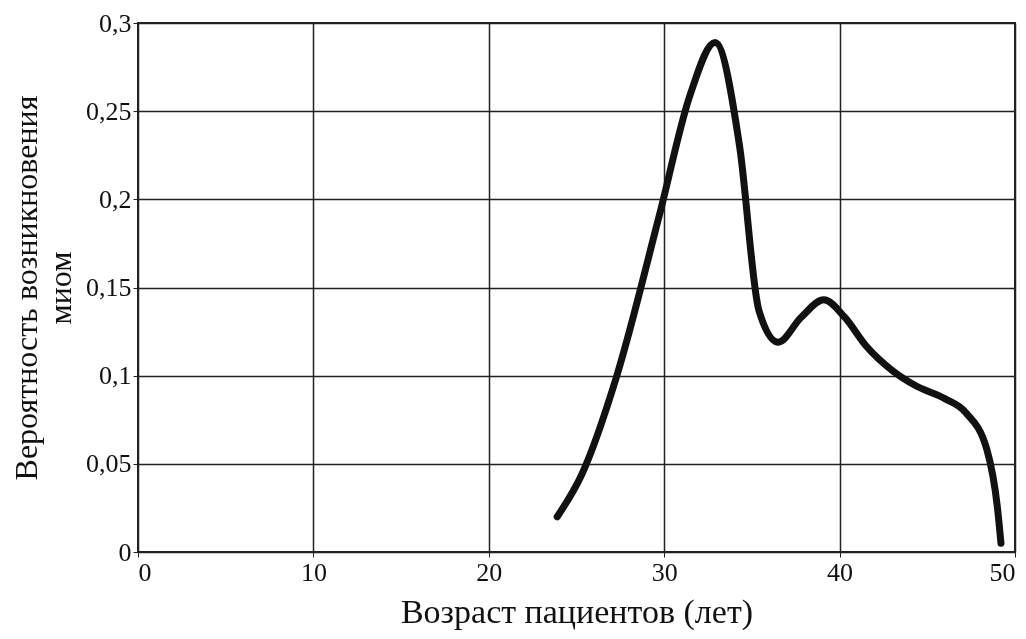 The image size is (1026, 639). I want to click on x-tick-label: 50, so click(1002, 572).